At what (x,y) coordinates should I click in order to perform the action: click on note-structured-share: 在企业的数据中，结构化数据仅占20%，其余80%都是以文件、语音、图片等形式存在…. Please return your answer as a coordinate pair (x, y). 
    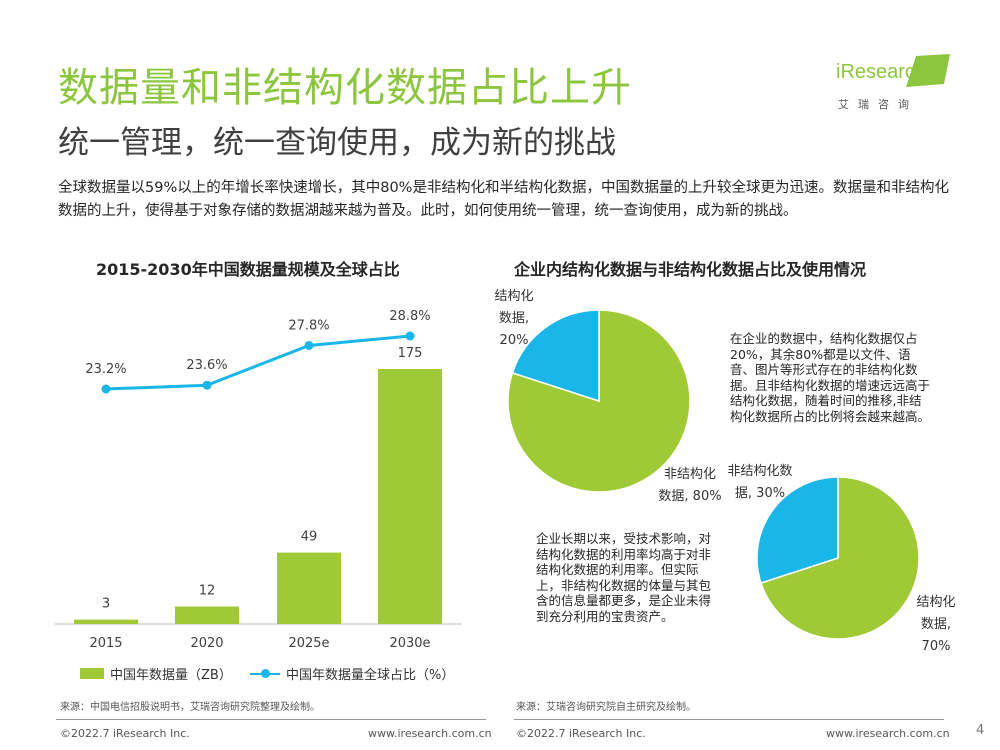
    Looking at the image, I should click on (830, 377).